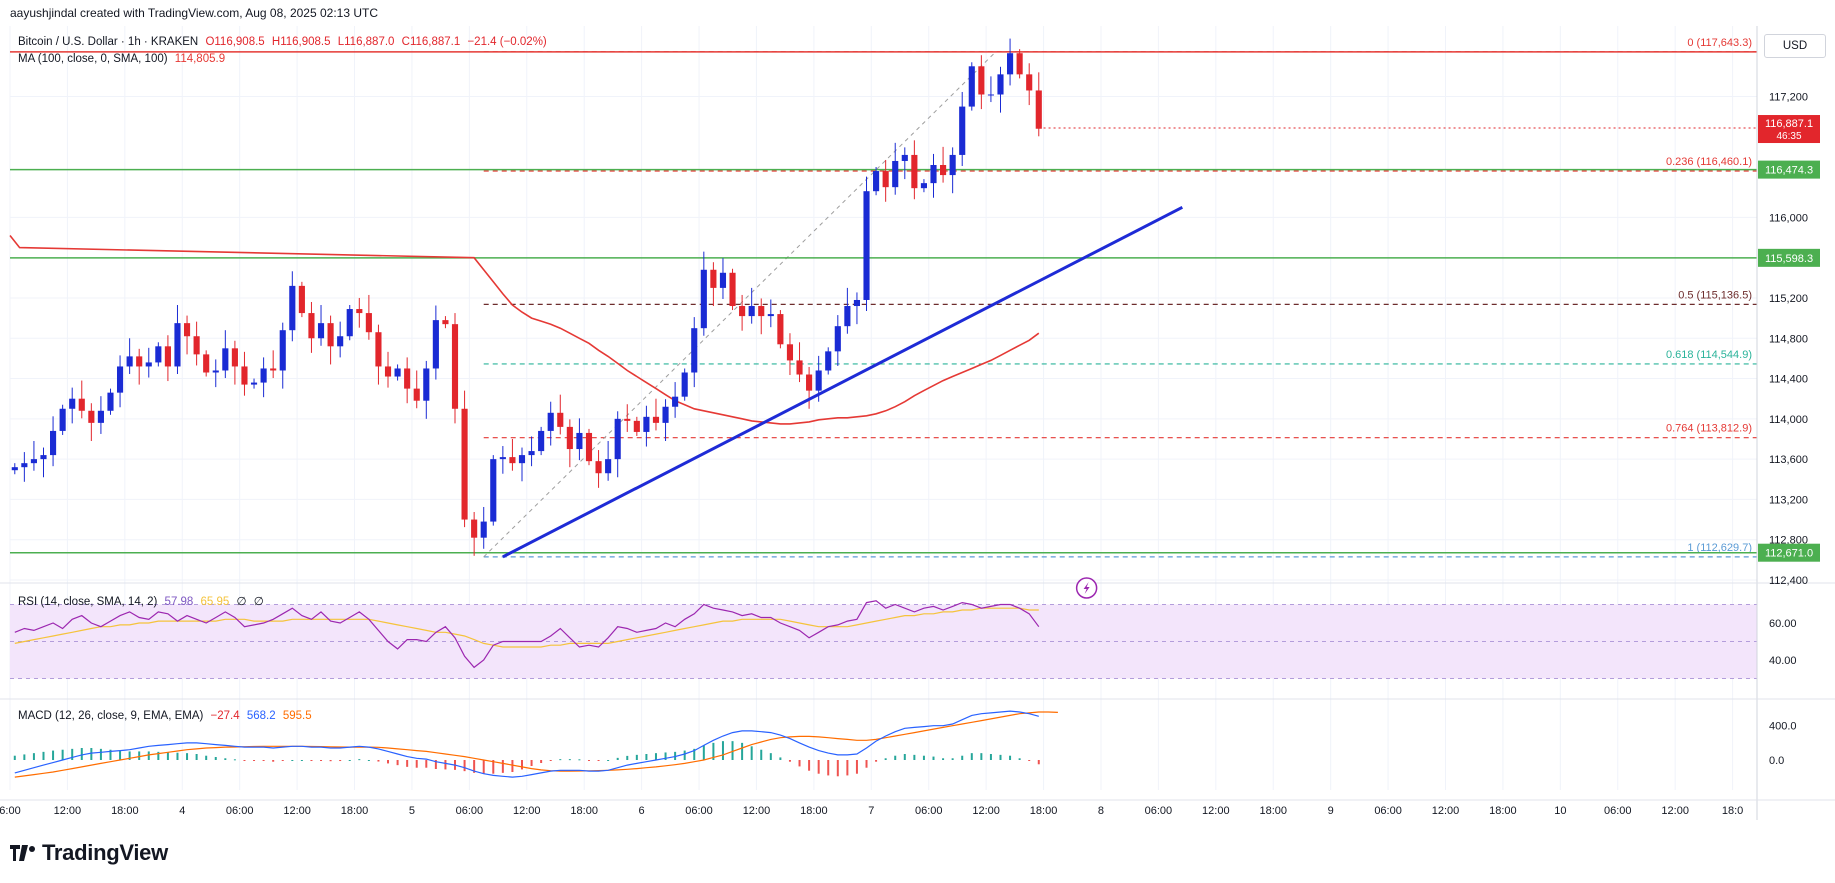 Image resolution: width=1835 pixels, height=883 pixels. What do you see at coordinates (526, 744) in the screenshot?
I see `macd-line` at bounding box center [526, 744].